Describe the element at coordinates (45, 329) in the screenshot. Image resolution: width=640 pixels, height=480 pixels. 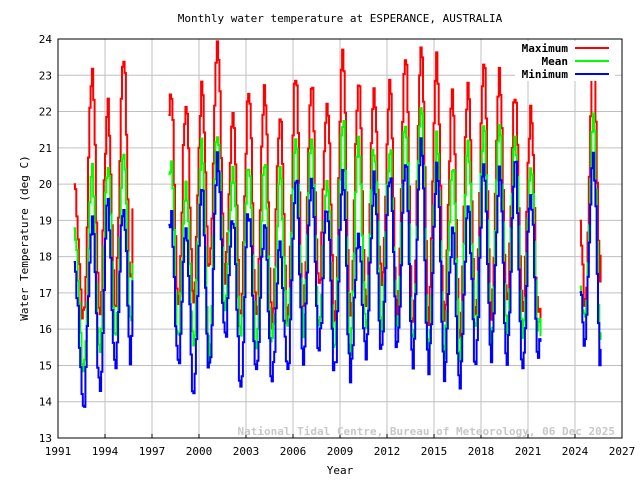
I see `y-tick-label: 16` at that location.